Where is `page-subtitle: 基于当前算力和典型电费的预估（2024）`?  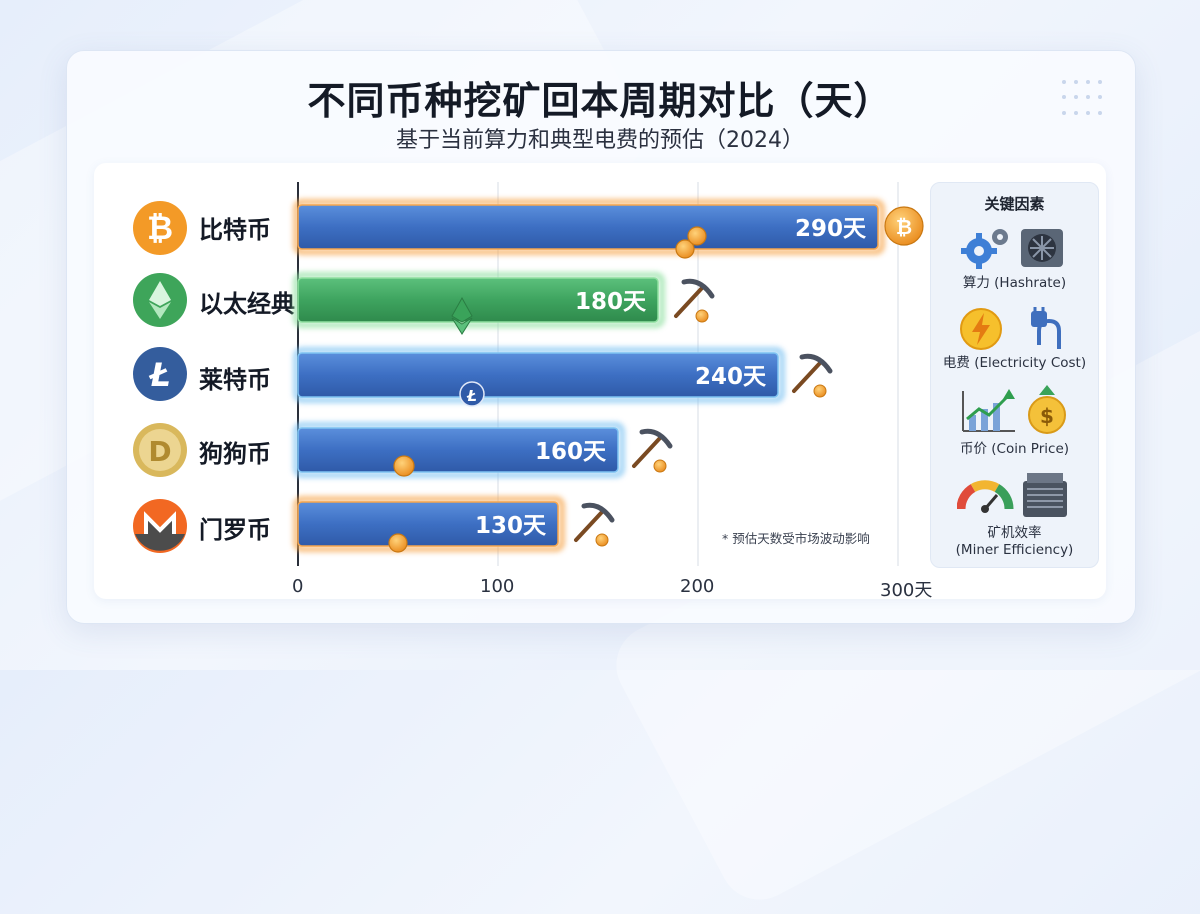 page-subtitle: 基于当前算力和典型电费的预估（2024） is located at coordinates (600, 140).